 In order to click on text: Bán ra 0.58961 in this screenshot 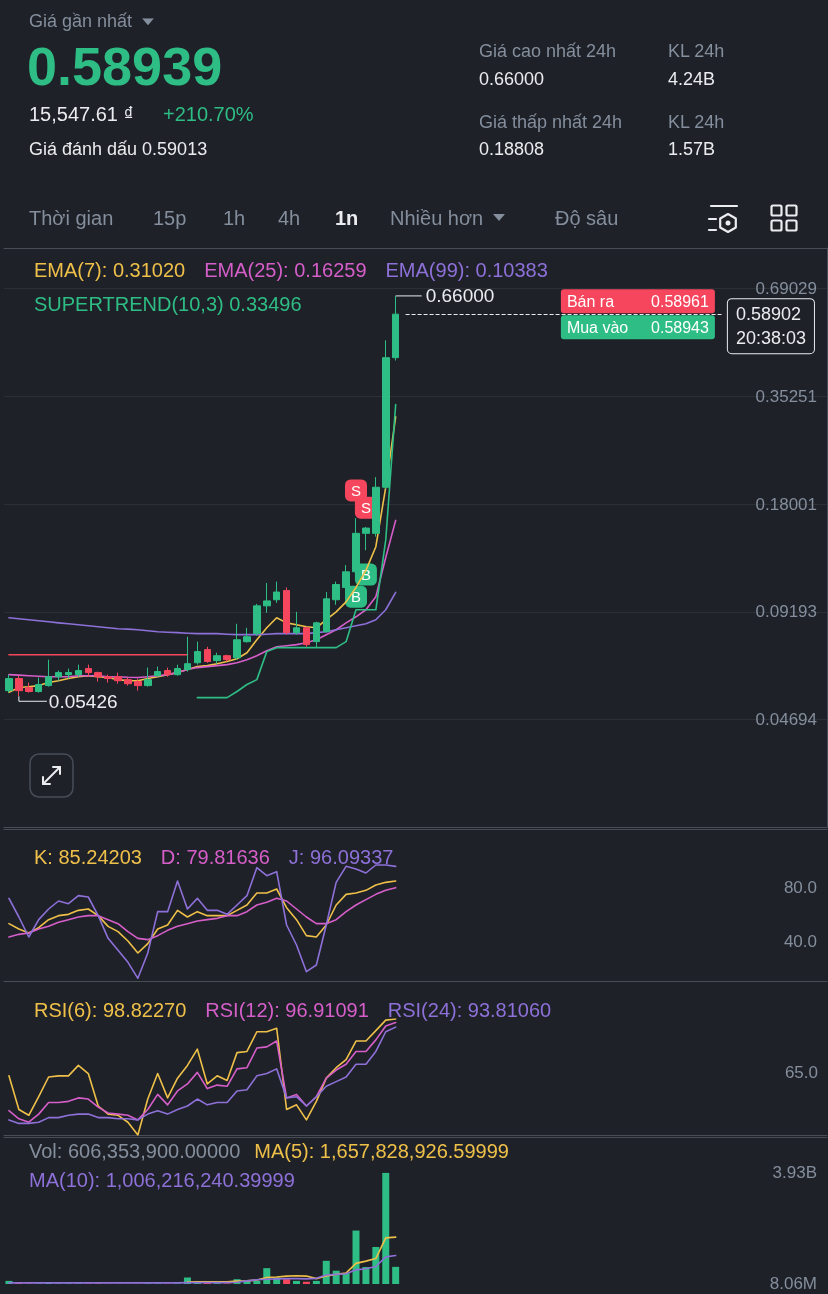, I will do `click(637, 301)`.